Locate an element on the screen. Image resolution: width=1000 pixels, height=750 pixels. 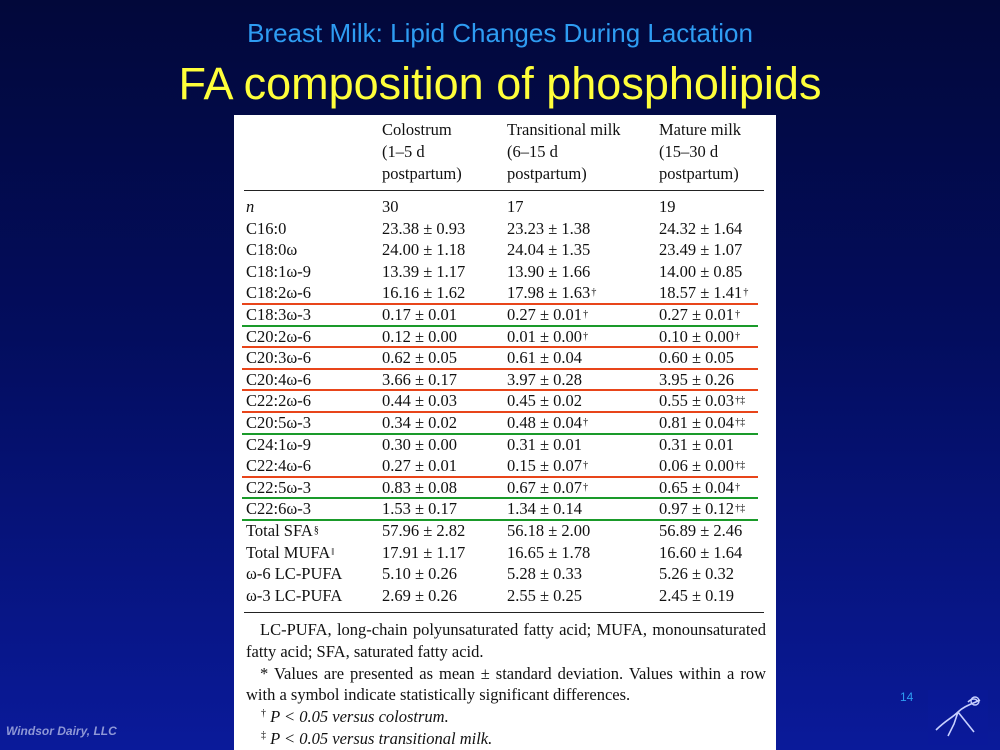
table-cell: 0.34 ± 0.02 is located at coordinates (419, 423).